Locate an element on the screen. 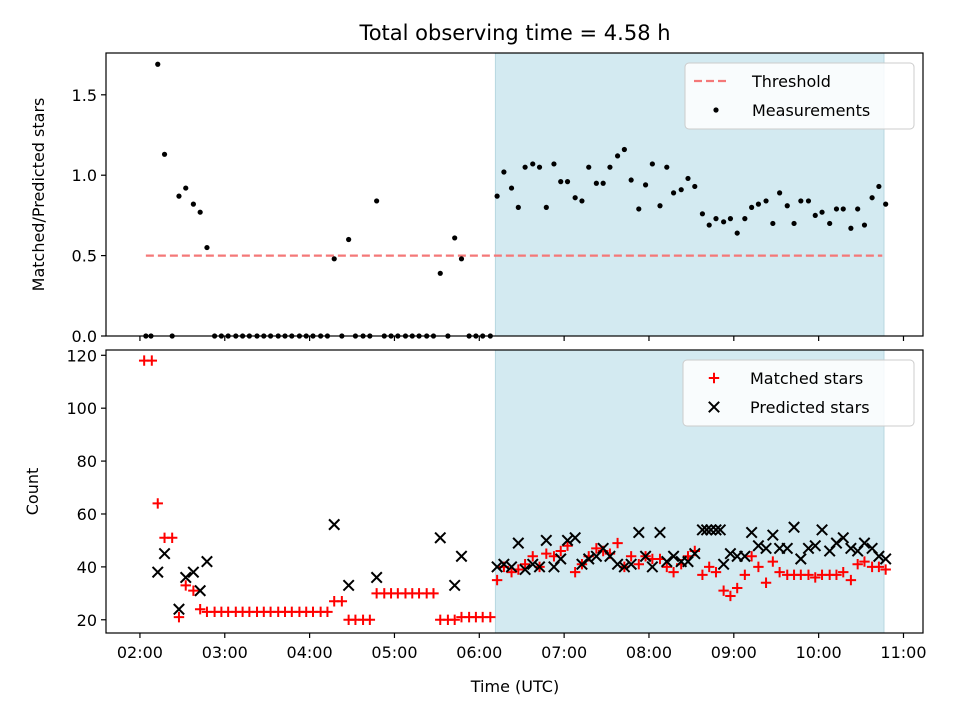  y-tick-label: 20 is located at coordinates (87, 620).